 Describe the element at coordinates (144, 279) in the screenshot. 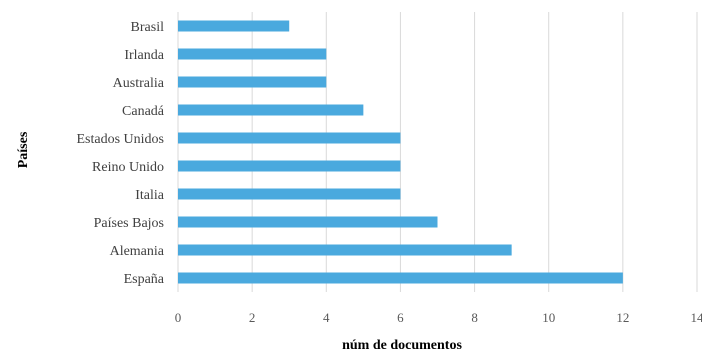

I see `category-label: España` at that location.